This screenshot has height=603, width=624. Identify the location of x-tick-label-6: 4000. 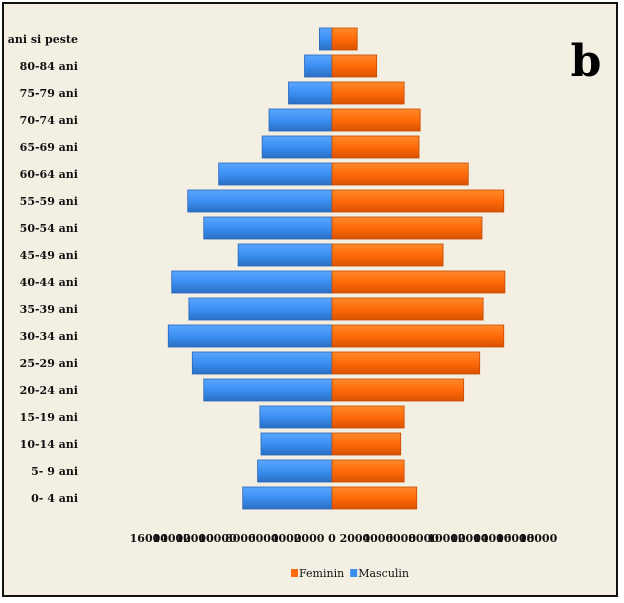
(286, 538).